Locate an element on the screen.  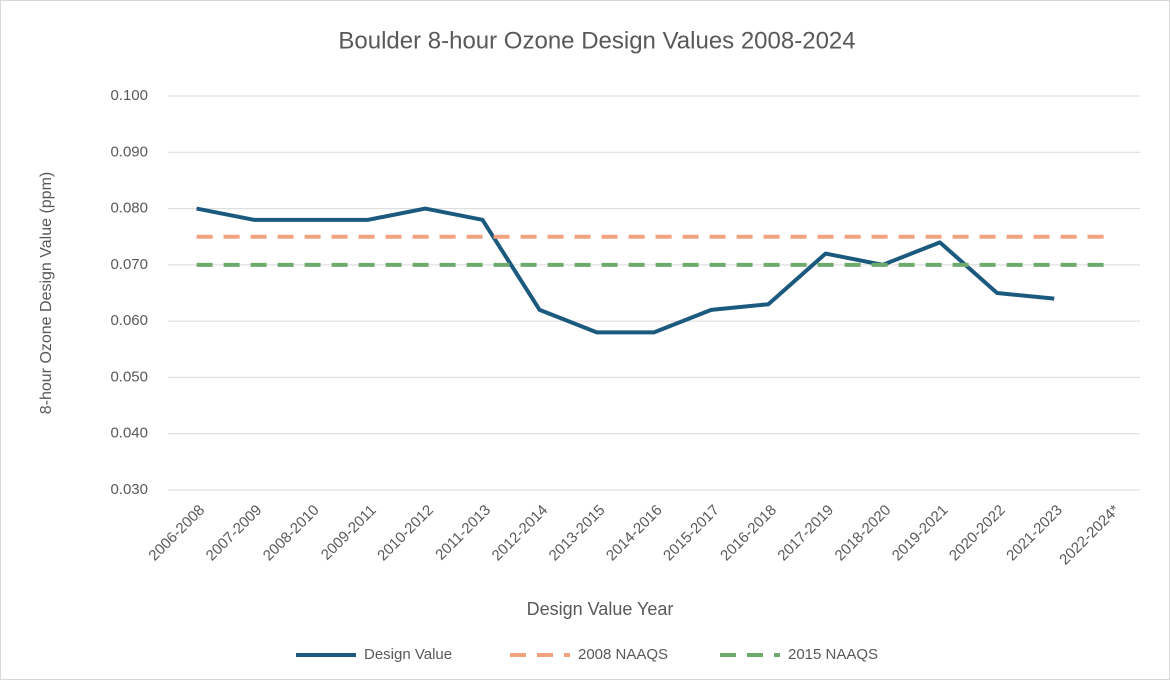
y-axis-title: 8-hour Ozone Design Value (ppm) is located at coordinates (46, 293).